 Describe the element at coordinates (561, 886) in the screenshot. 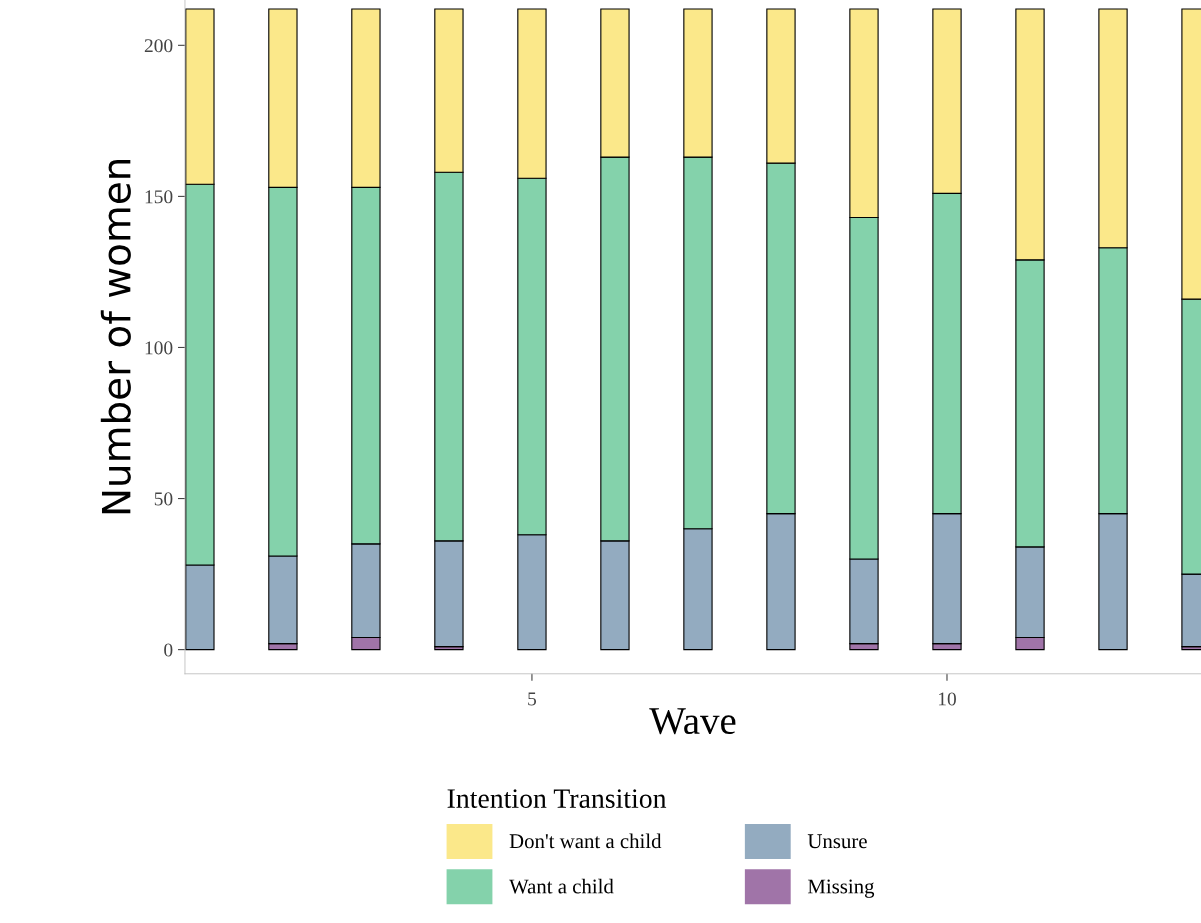

I see `legend-label: Want a child` at that location.